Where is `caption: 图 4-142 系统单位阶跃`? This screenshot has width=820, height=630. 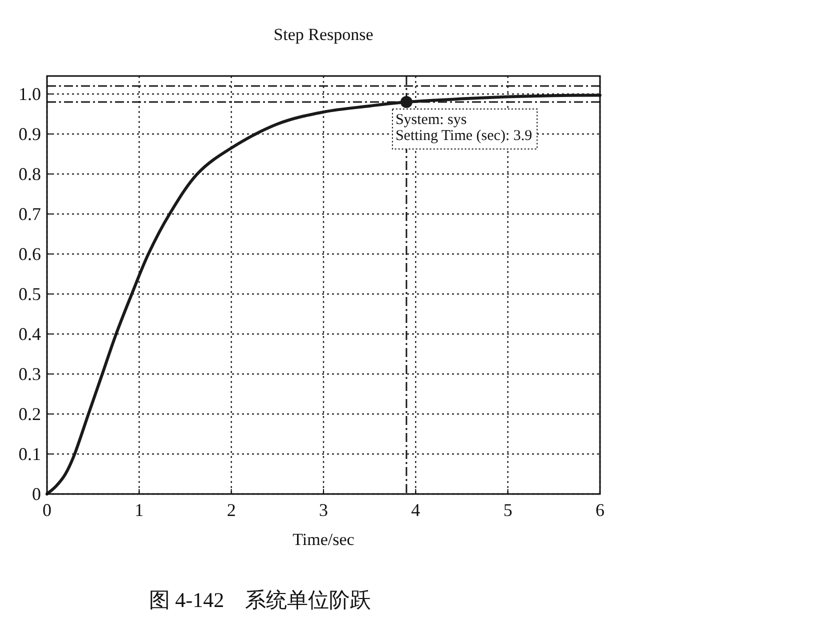
caption: 图 4-142 系统单位阶跃 is located at coordinates (260, 600).